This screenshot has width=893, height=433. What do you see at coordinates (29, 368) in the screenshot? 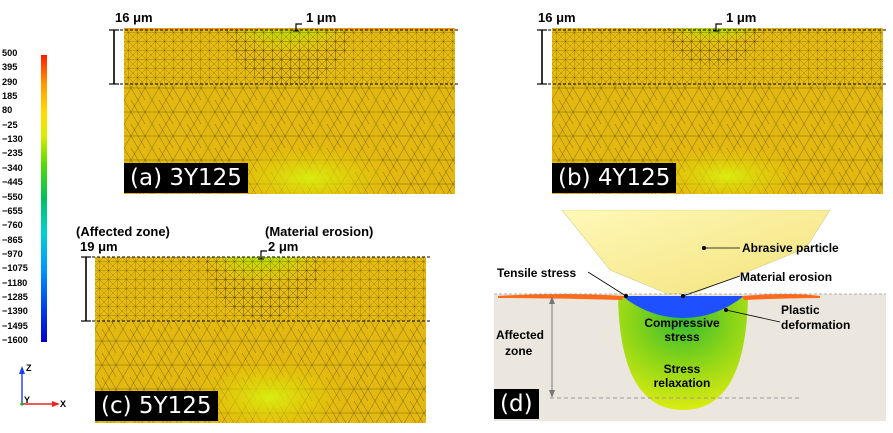
I see `axis-z-label: Z` at bounding box center [29, 368].